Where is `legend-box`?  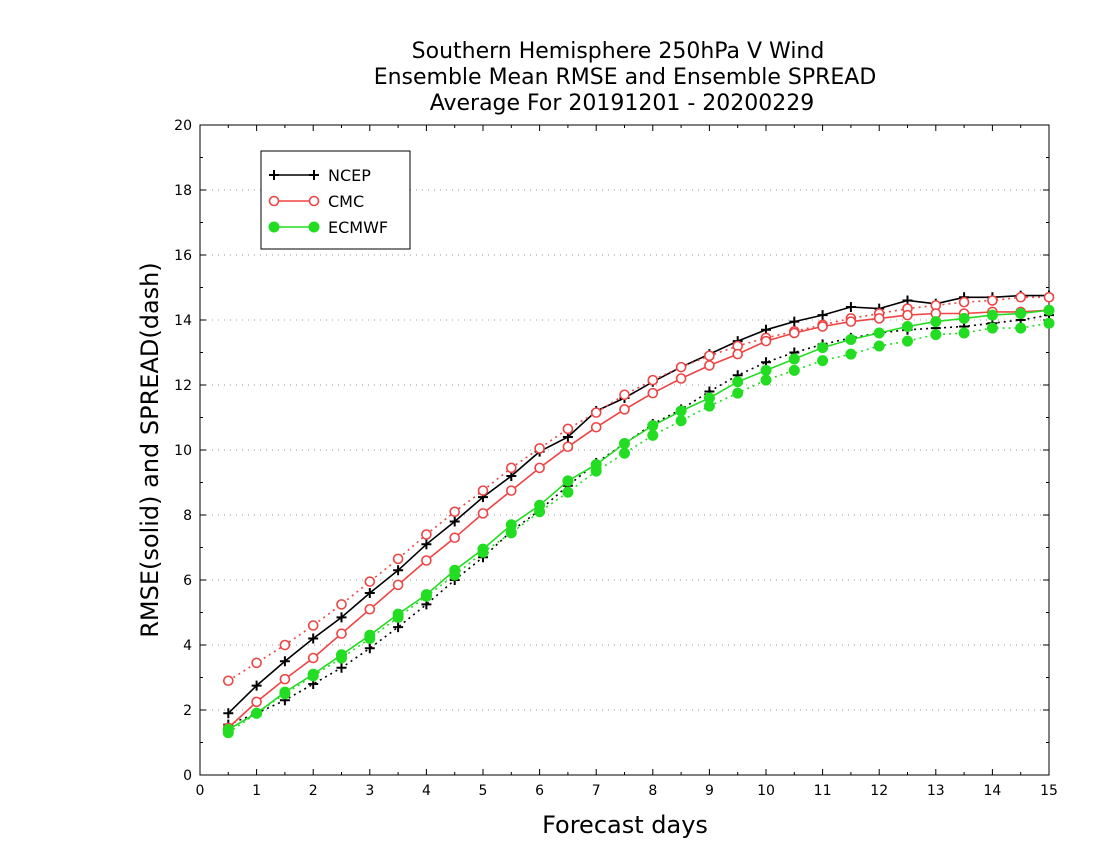
legend-box is located at coordinates (335, 200).